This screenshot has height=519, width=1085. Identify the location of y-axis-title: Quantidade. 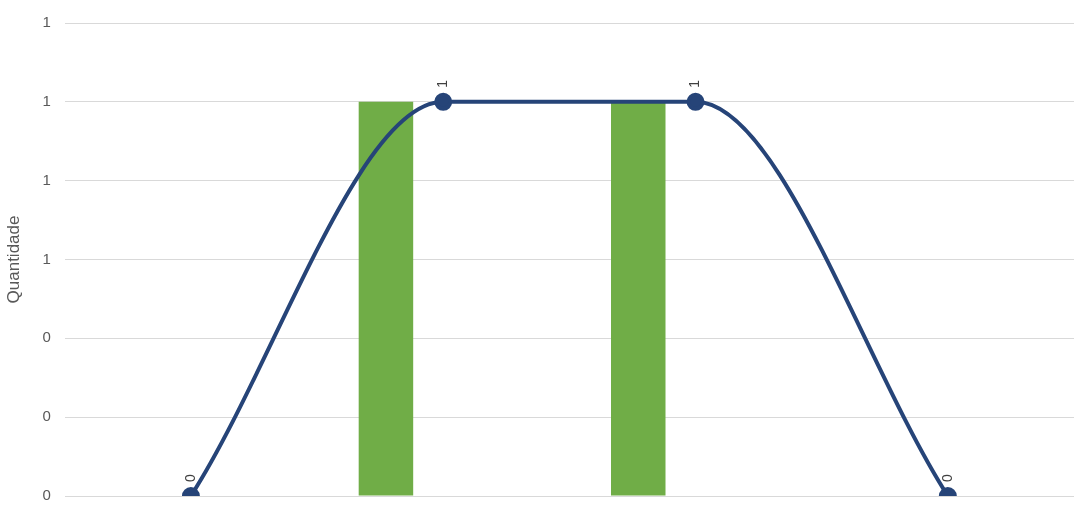
(13, 259).